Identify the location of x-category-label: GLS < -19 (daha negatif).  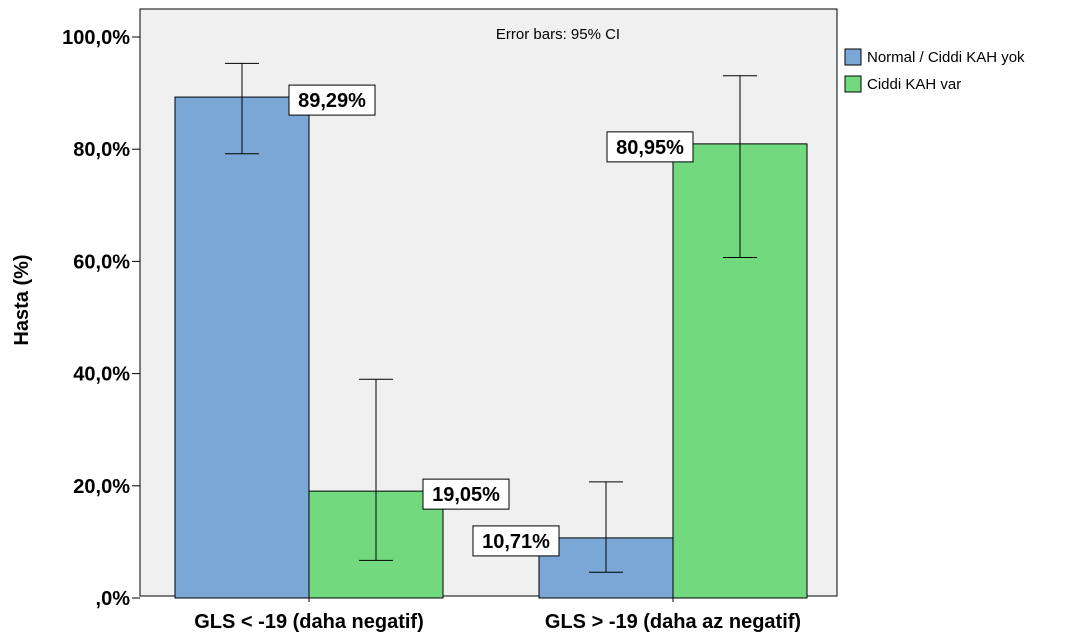
(308, 622).